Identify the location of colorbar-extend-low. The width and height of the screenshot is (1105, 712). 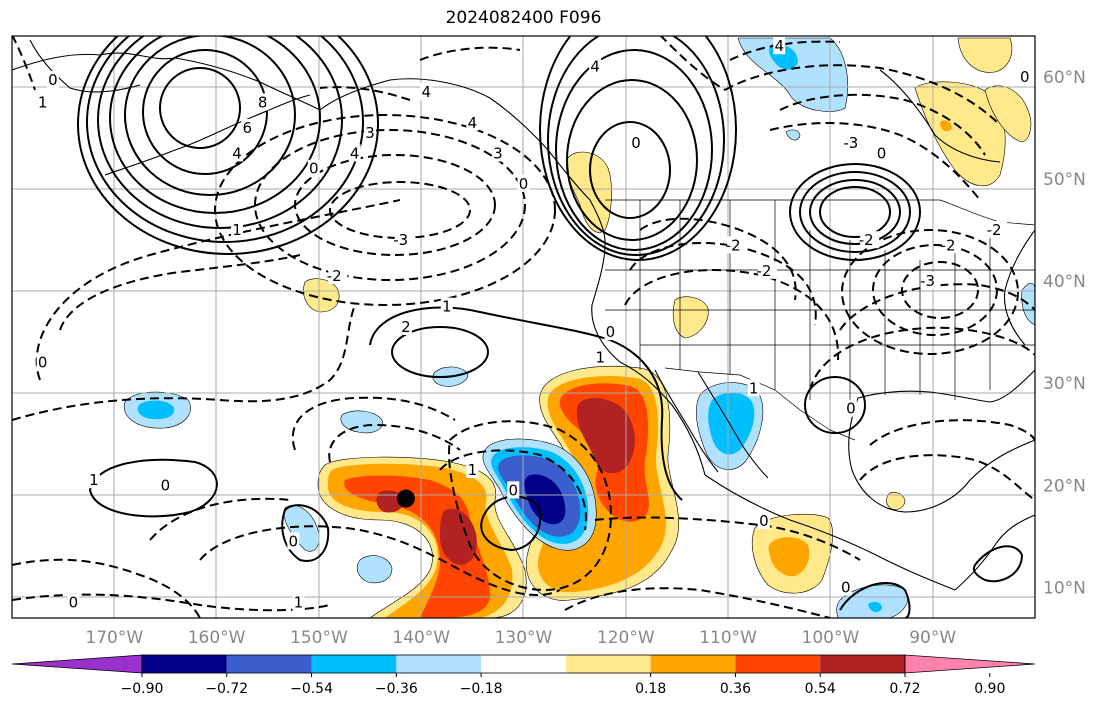
(77, 664).